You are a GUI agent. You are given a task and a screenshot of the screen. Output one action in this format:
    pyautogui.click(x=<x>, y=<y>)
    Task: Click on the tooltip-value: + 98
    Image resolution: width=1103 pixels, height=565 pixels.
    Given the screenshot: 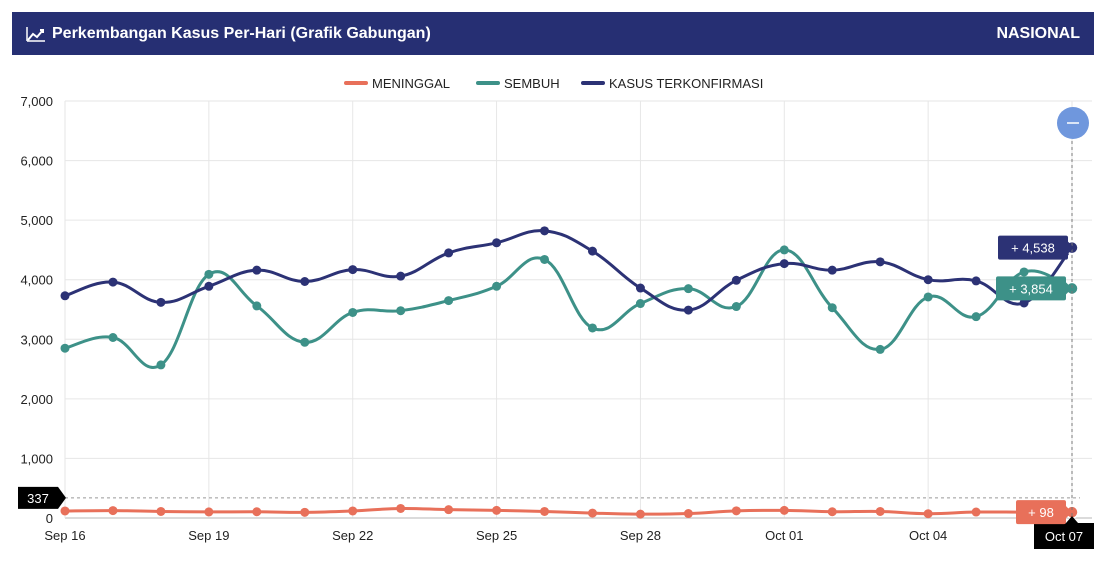 What is the action you would take?
    pyautogui.click(x=1041, y=512)
    